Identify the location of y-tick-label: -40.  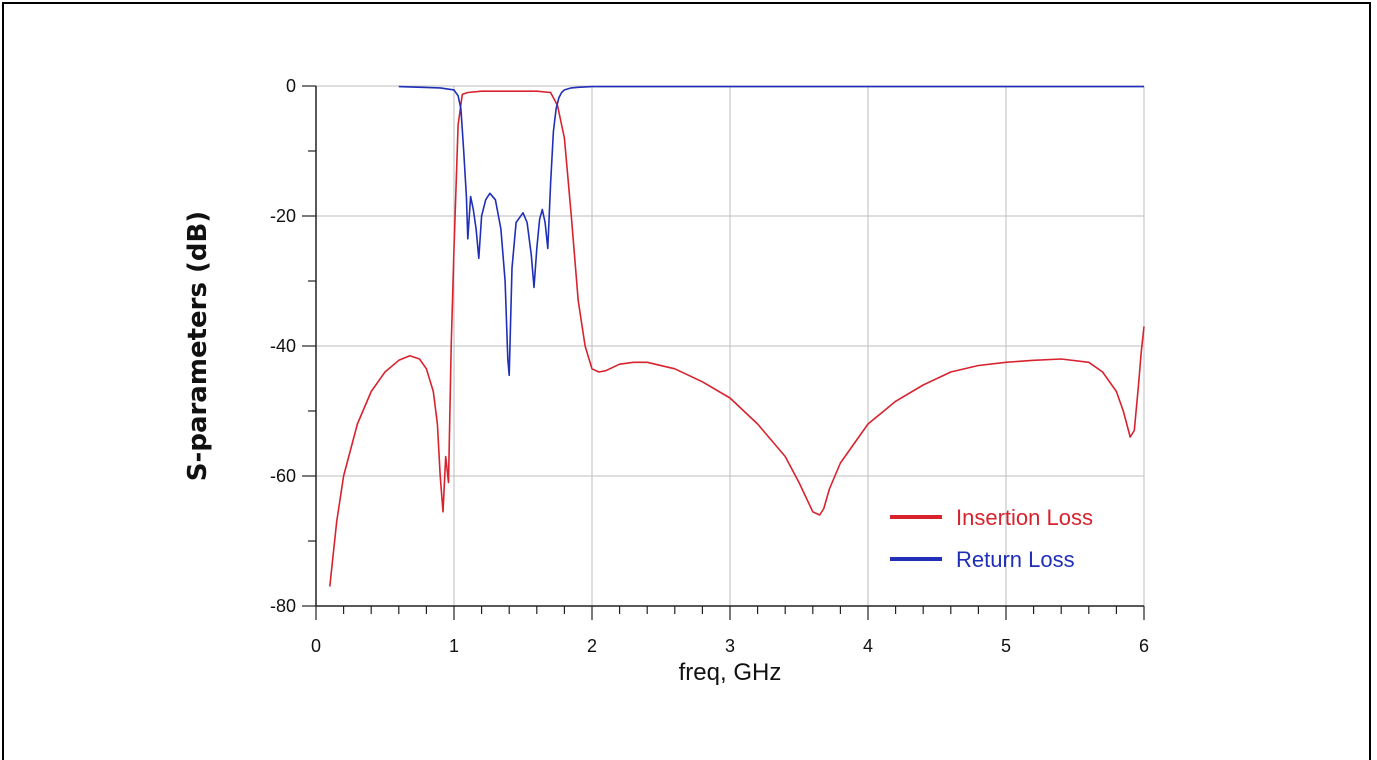
(283, 346).